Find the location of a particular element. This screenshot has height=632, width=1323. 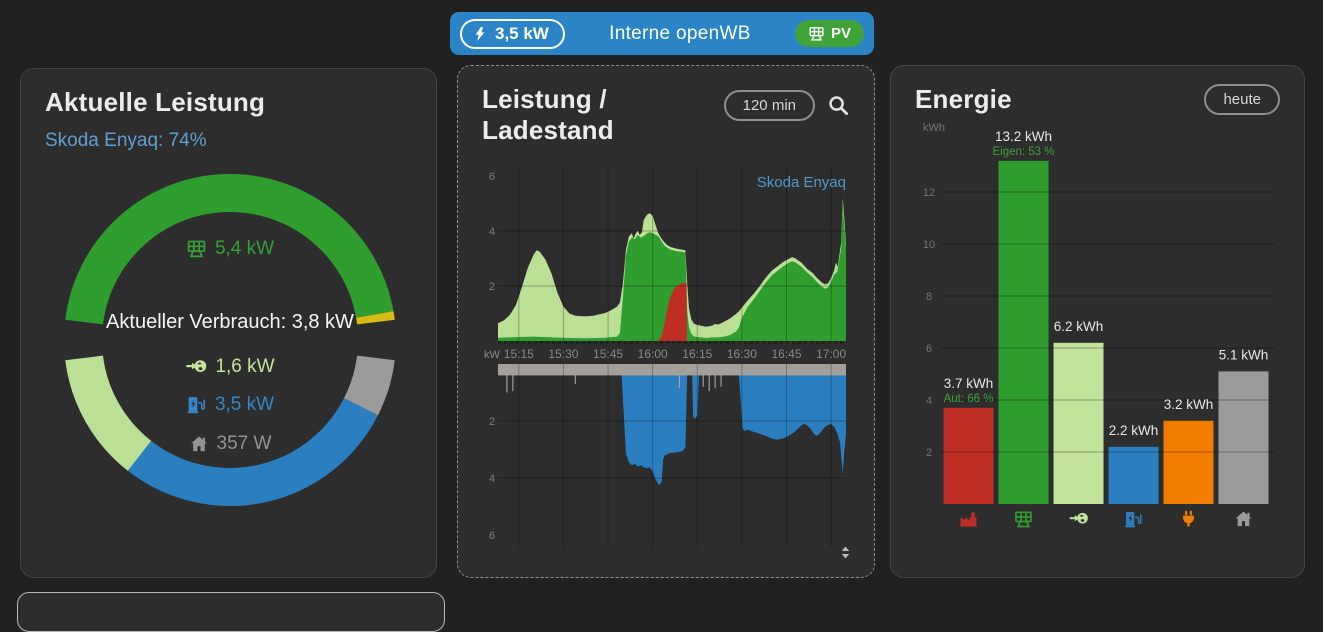

gauge-house-line: 357 W is located at coordinates (230, 444).